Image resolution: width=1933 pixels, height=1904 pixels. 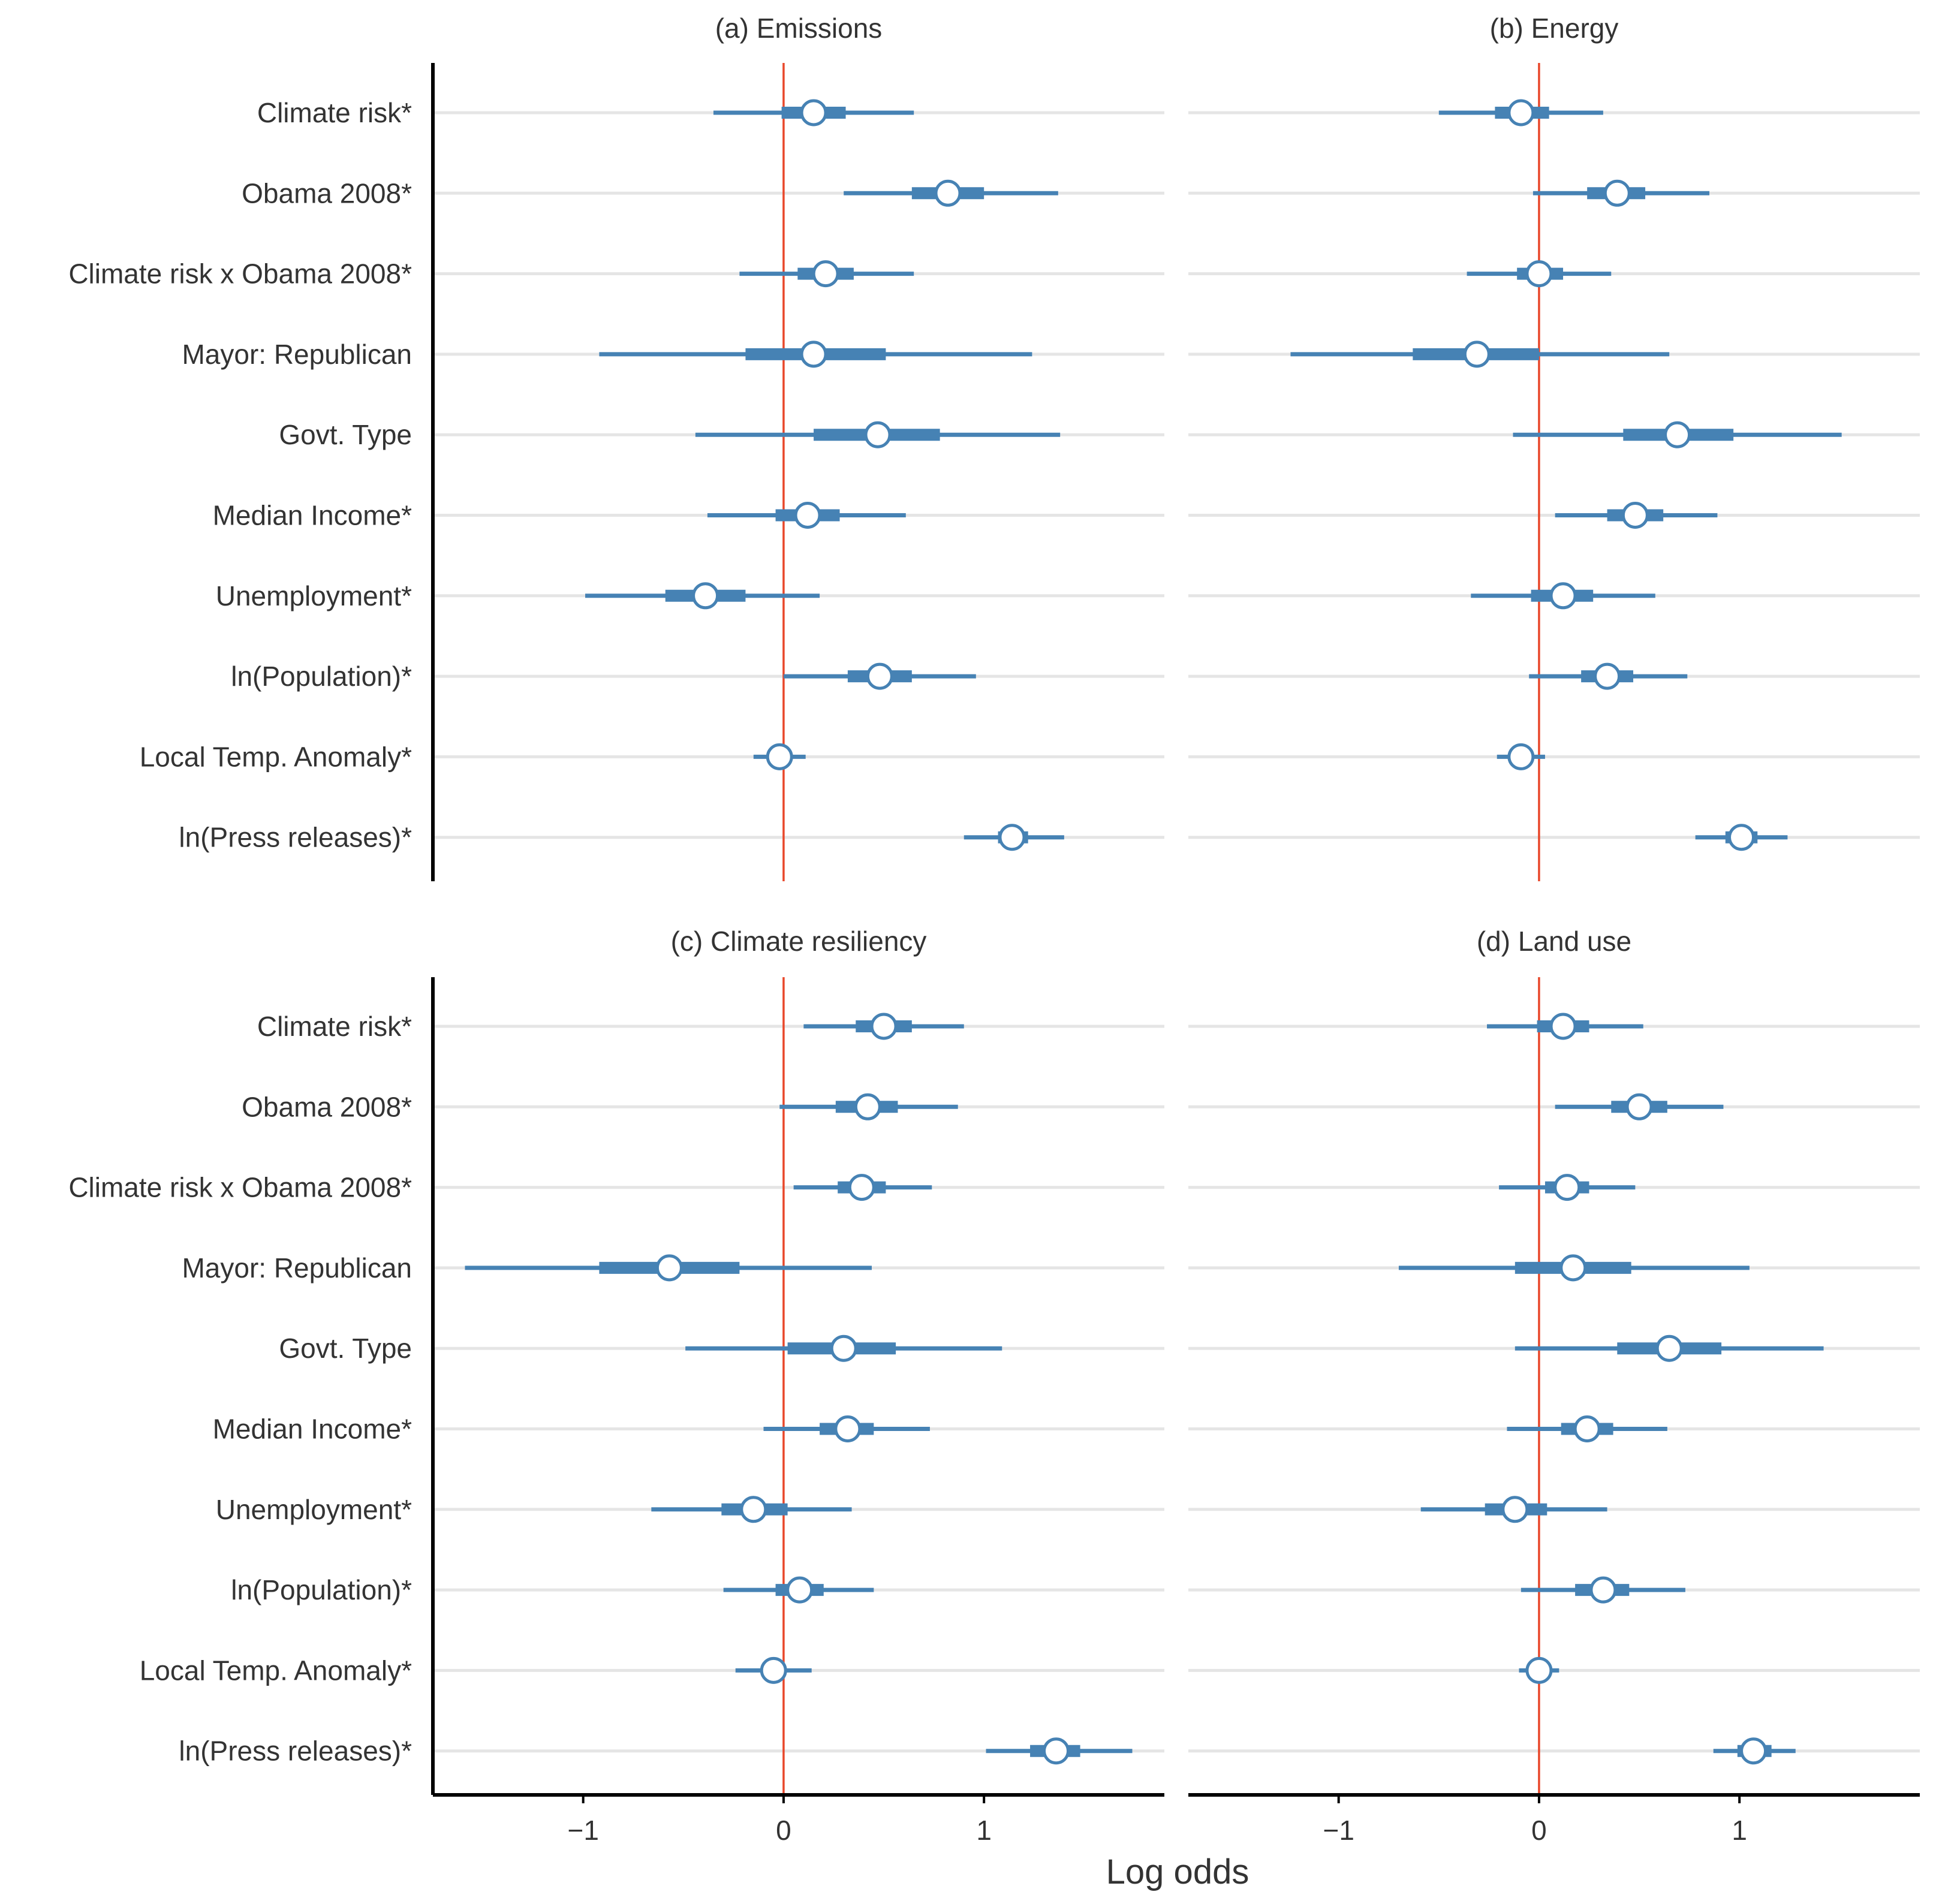 What do you see at coordinates (1177, 1872) in the screenshot?
I see `x-axis-title: Log odds` at bounding box center [1177, 1872].